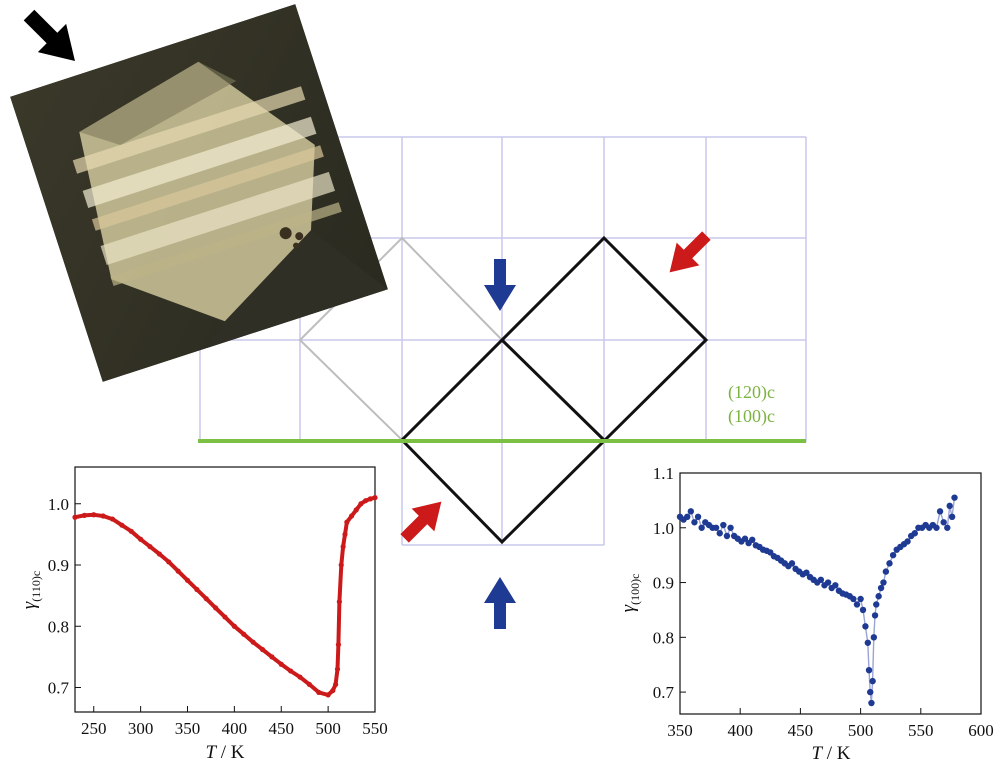 This screenshot has width=1000, height=762. I want to click on chart-right-xtick-label: 450, so click(801, 730).